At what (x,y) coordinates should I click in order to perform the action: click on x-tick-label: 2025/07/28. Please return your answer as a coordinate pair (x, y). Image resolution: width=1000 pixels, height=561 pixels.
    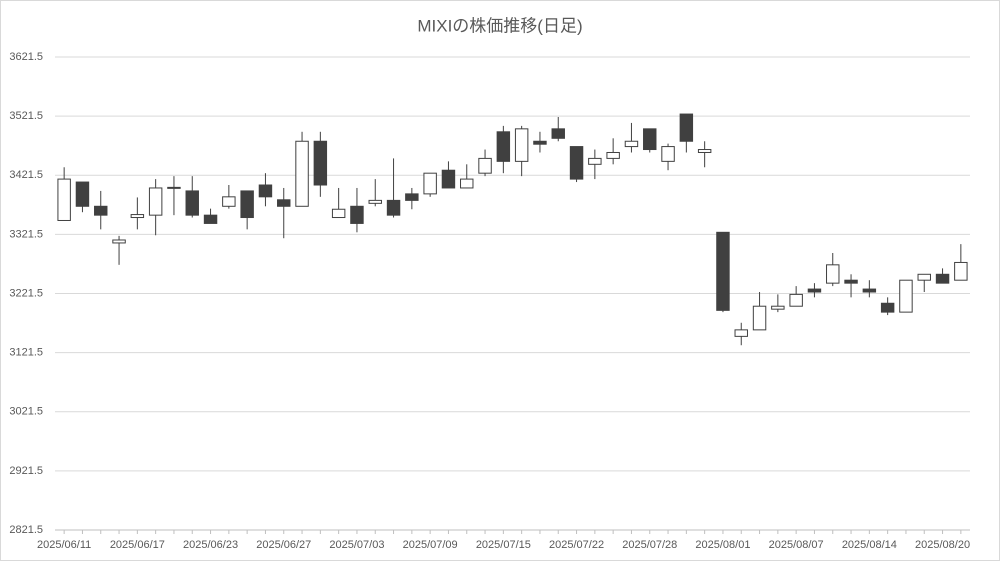
    Looking at the image, I should click on (649, 545).